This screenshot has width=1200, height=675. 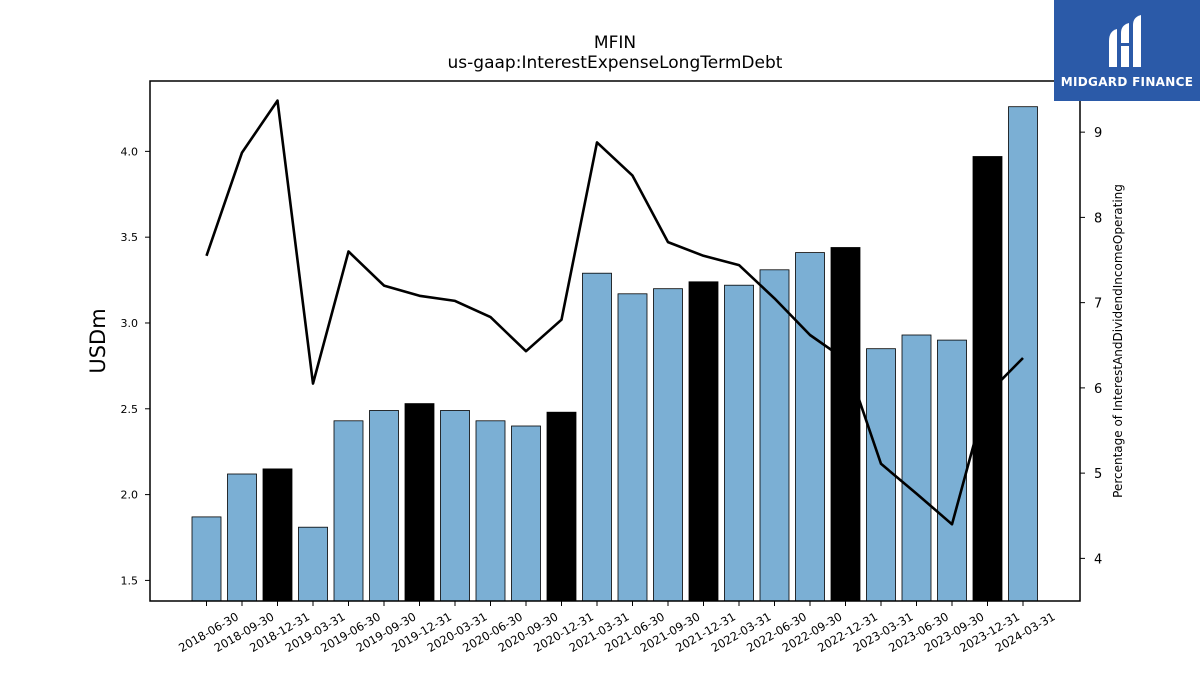 I want to click on y2-tick-label: 7, so click(x=1098, y=304).